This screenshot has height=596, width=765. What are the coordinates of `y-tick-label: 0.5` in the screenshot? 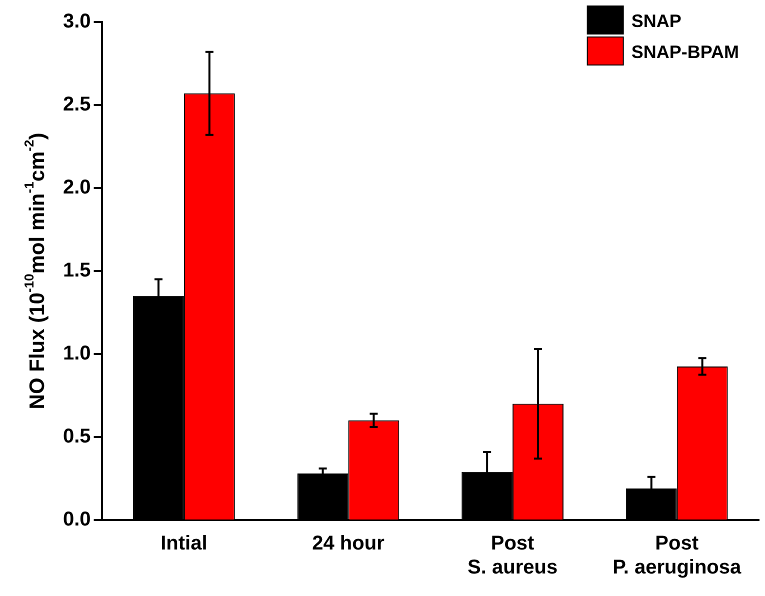 It's located at (76, 437).